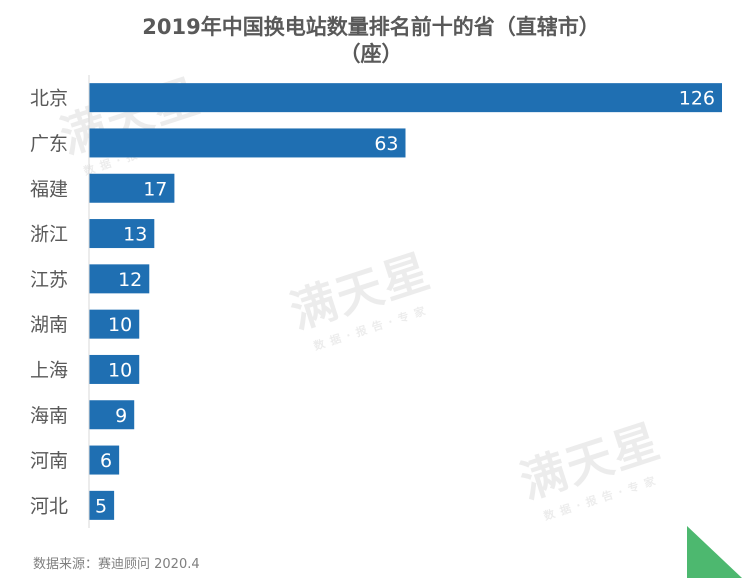 The image size is (742, 578). I want to click on data-label: 12, so click(130, 280).